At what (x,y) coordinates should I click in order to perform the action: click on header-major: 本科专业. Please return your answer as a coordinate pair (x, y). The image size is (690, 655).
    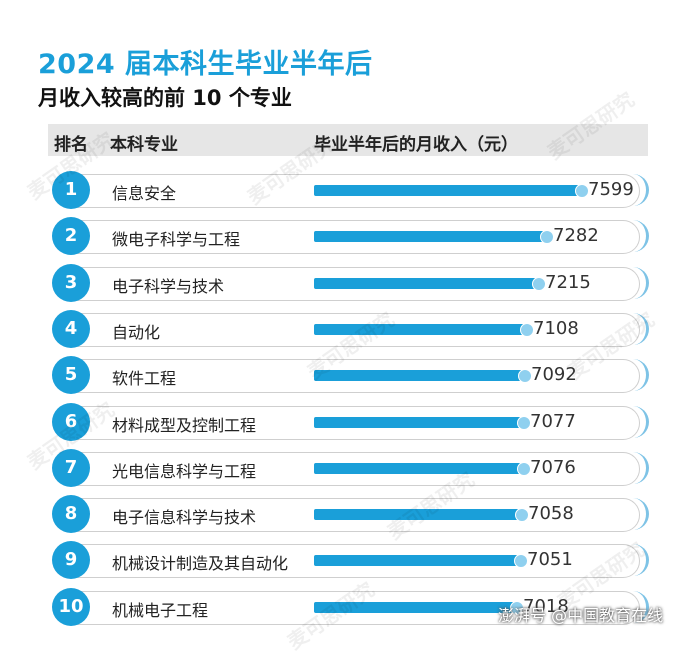
    Looking at the image, I should click on (144, 145).